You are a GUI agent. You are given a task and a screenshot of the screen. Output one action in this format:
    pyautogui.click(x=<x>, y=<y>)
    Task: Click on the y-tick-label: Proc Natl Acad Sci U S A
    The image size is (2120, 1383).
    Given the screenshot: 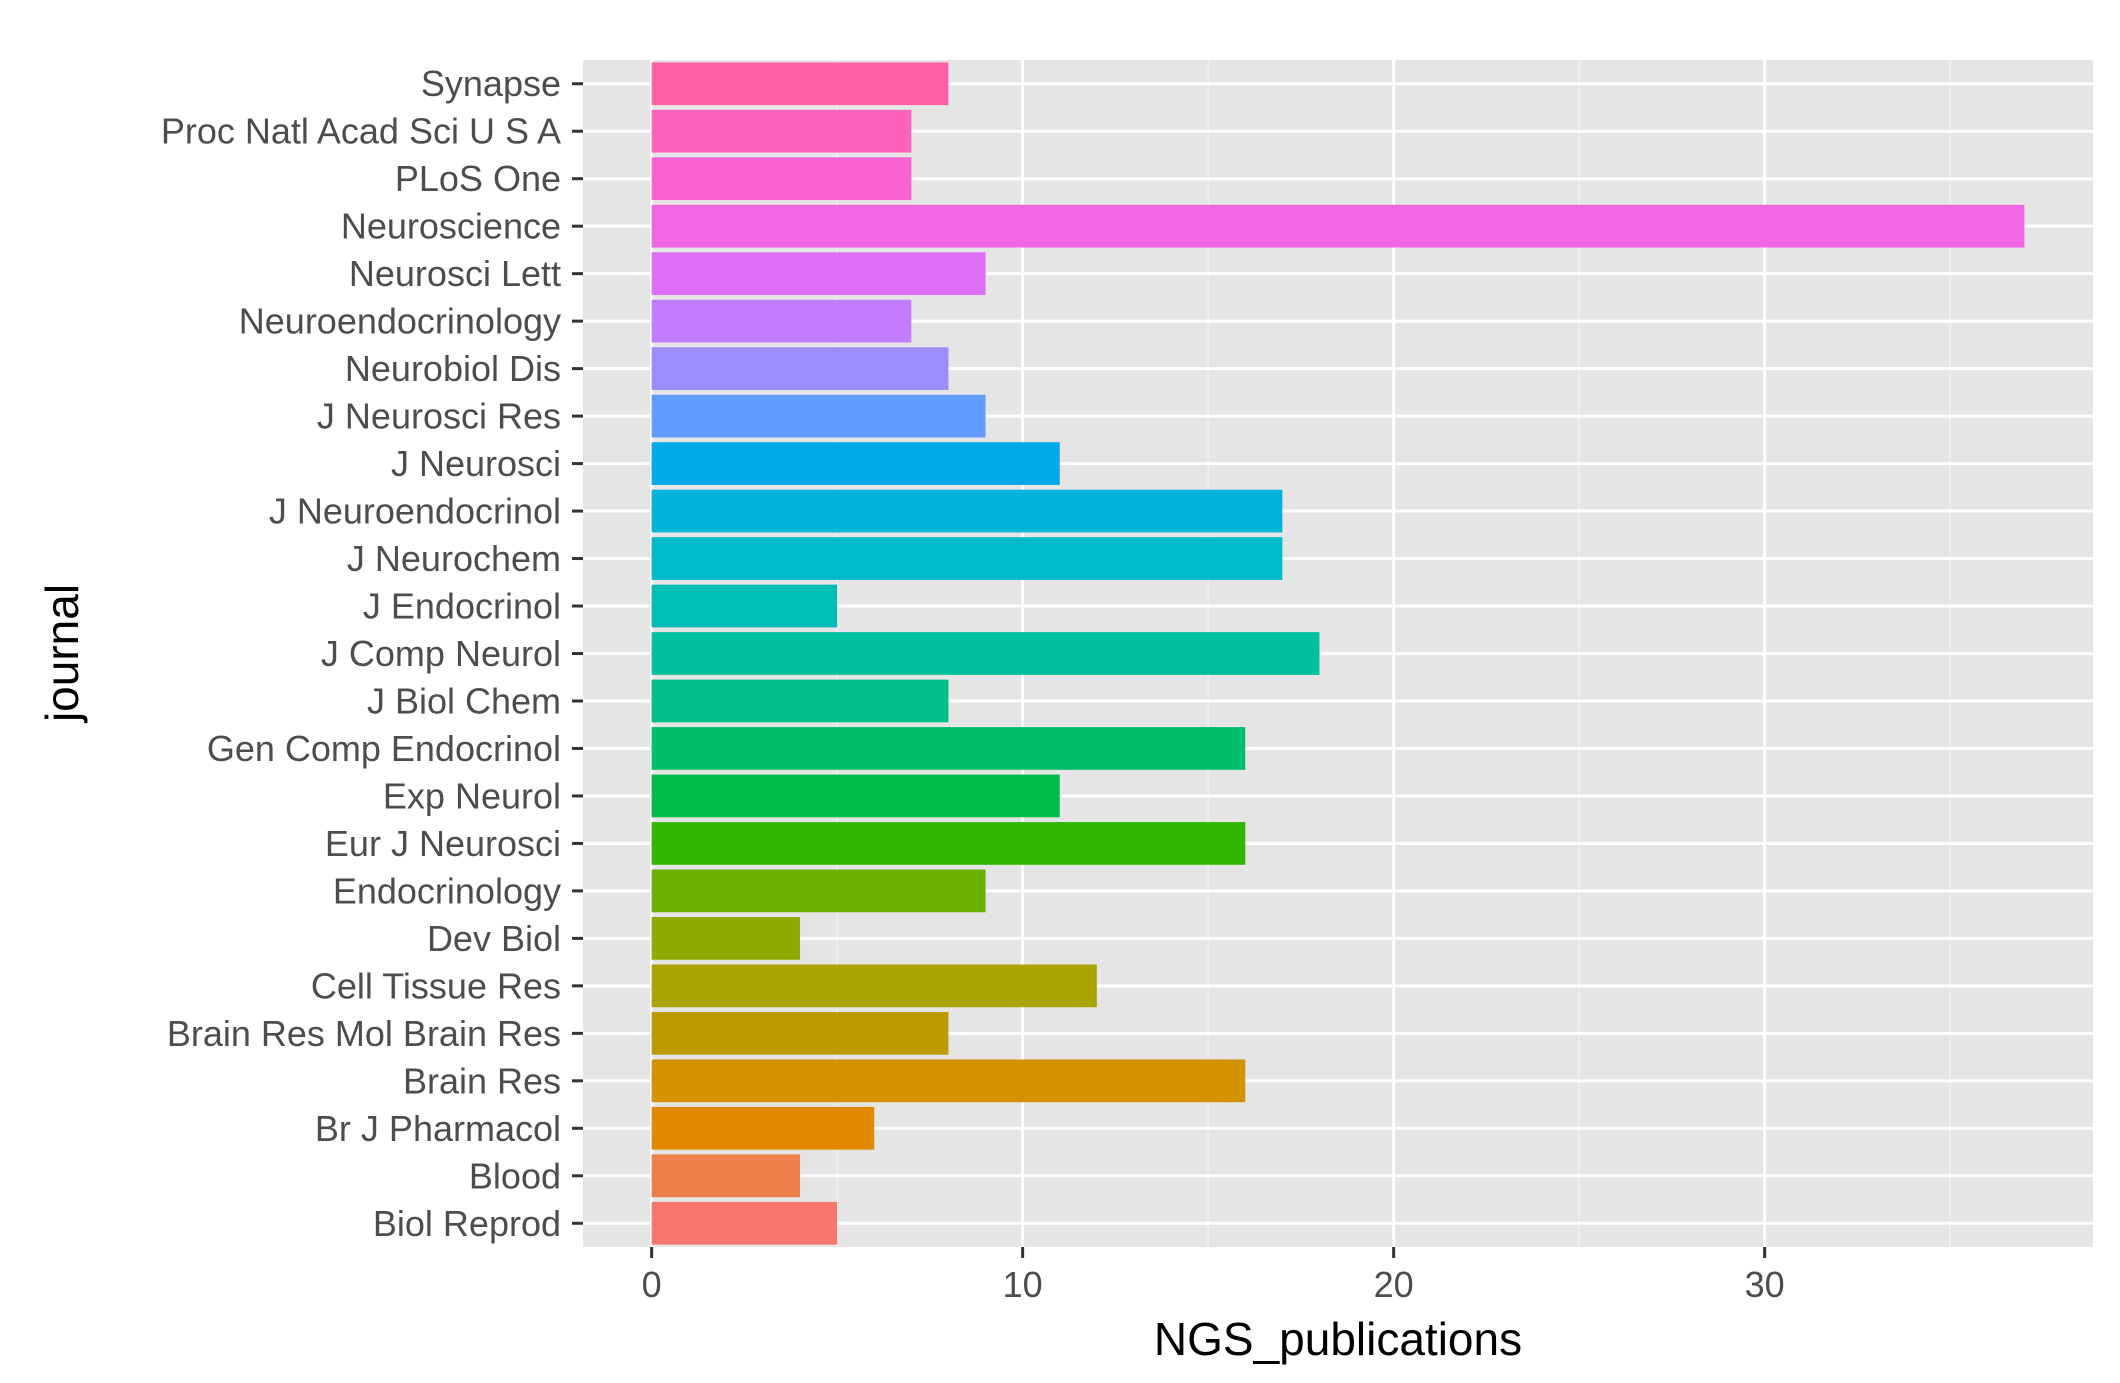 What is the action you would take?
    pyautogui.click(x=361, y=131)
    